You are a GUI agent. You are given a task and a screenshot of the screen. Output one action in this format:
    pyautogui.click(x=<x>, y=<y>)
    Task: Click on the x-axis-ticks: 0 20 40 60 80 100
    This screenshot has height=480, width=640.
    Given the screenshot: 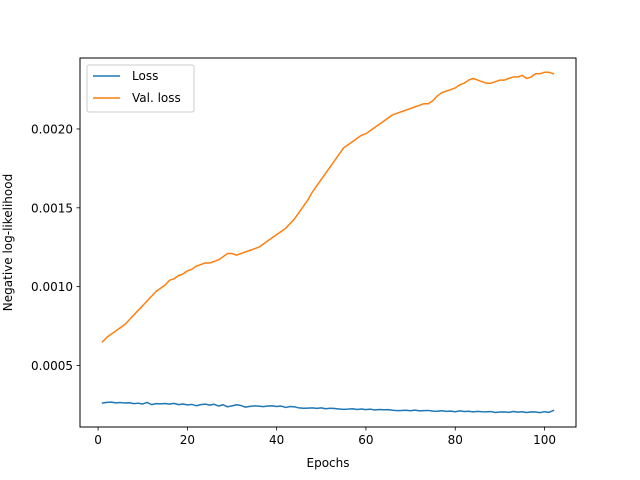 What is the action you would take?
    pyautogui.click(x=325, y=437)
    